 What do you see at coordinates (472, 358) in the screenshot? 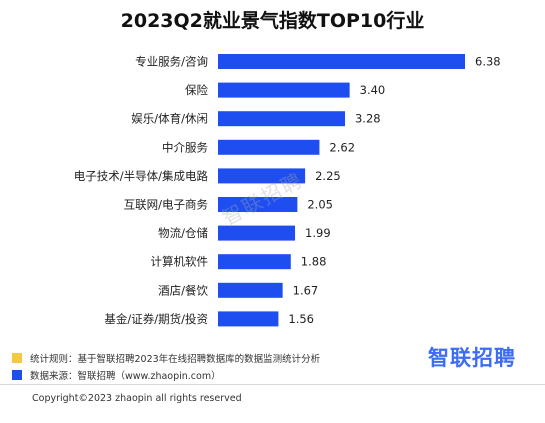
I see `zhaopin-logo: 智联招聘` at bounding box center [472, 358].